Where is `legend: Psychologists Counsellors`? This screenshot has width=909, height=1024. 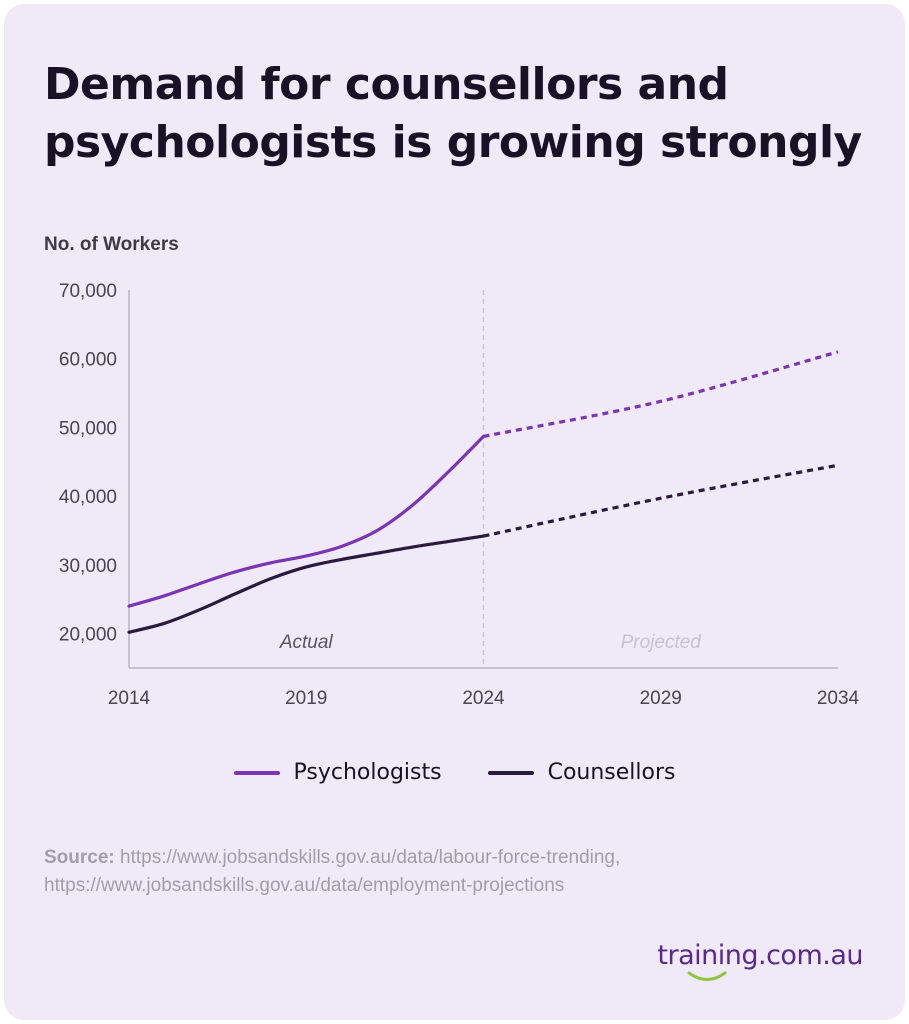
legend: Psychologists Counsellors is located at coordinates (454, 772).